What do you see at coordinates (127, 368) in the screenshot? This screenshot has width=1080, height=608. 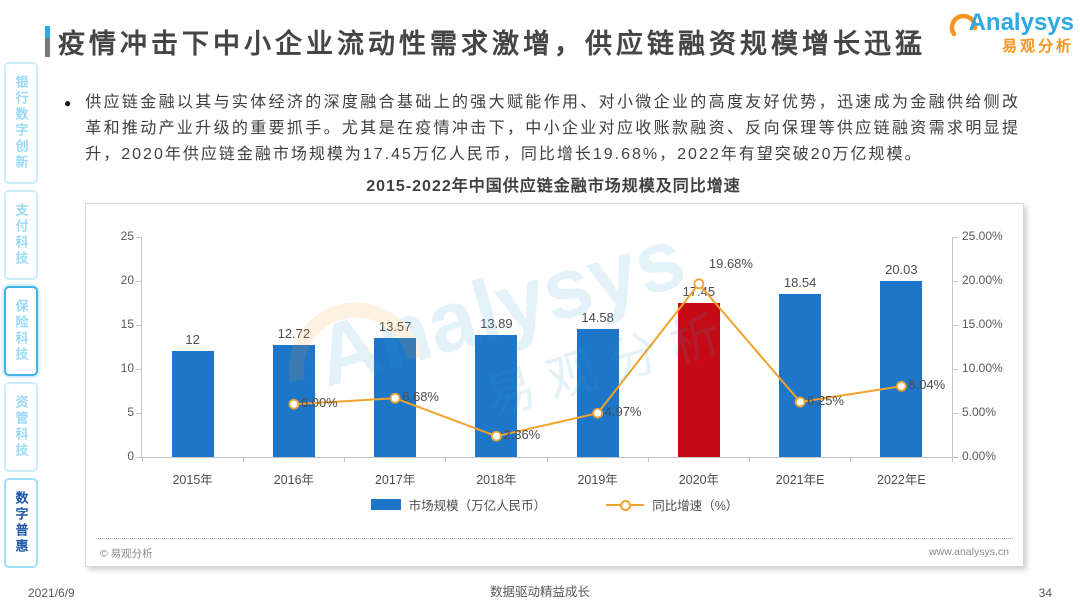 I see `y-axis-left-label: 10` at bounding box center [127, 368].